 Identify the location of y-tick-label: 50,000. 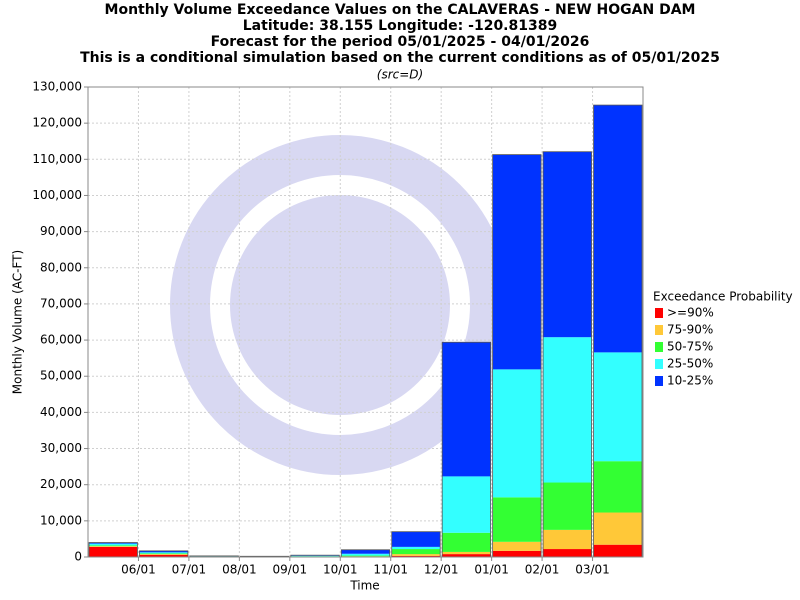
(61, 376).